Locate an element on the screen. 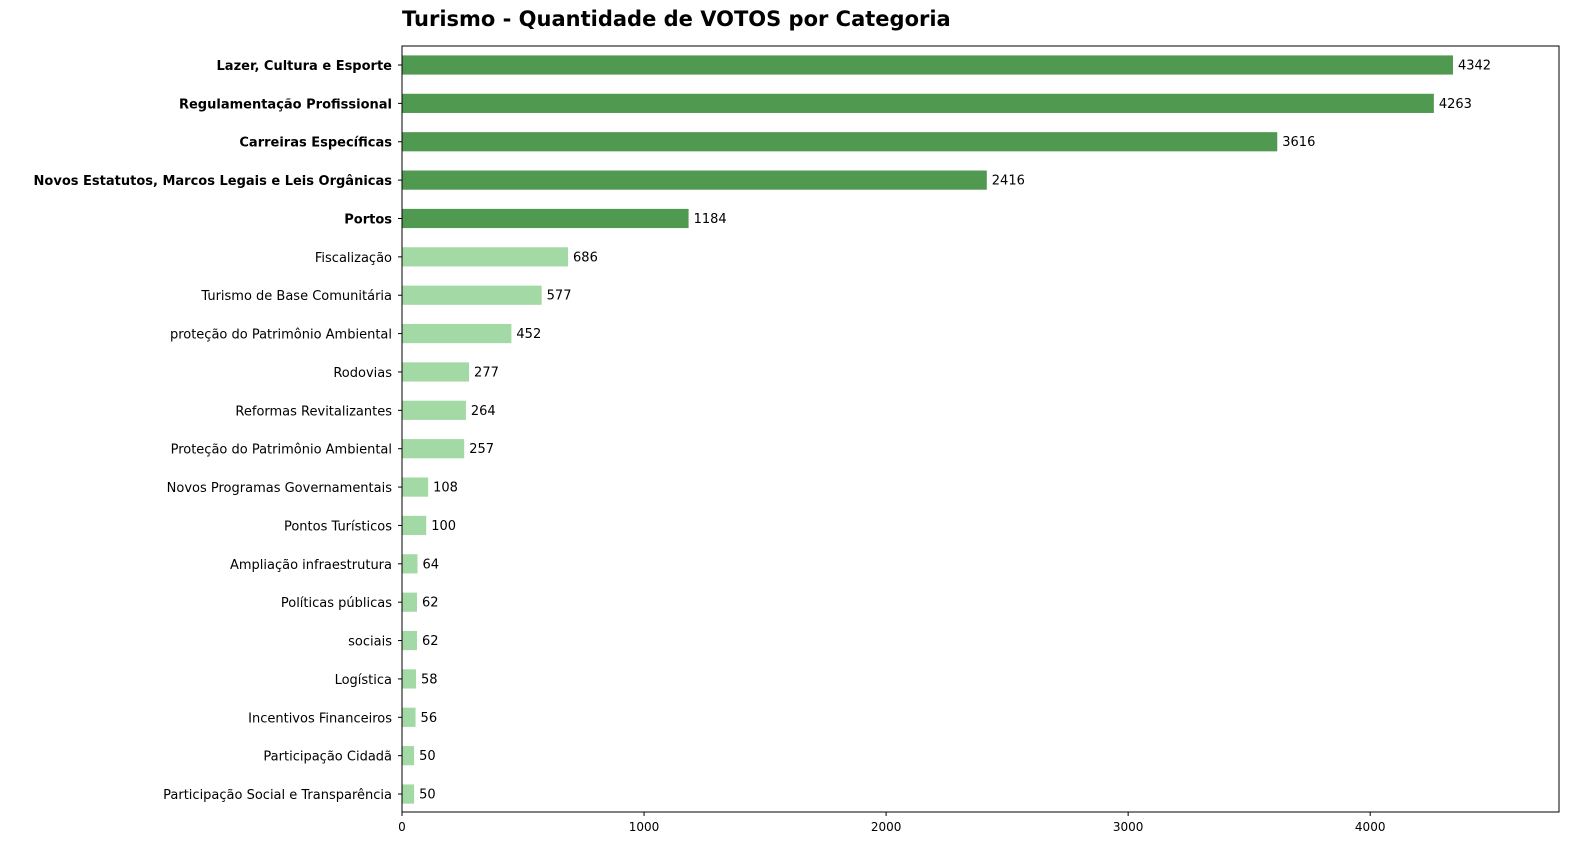 This screenshot has height=855, width=1575. x-tick-label: 2000 is located at coordinates (886, 827).